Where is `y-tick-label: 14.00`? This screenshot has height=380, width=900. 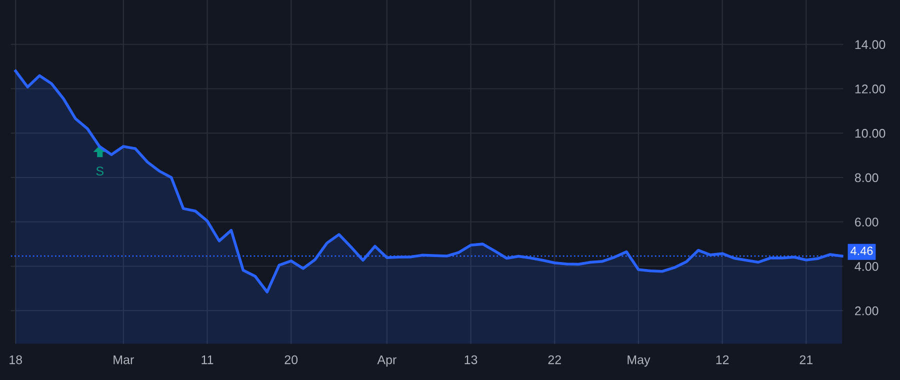 y-tick-label: 14.00 is located at coordinates (870, 45).